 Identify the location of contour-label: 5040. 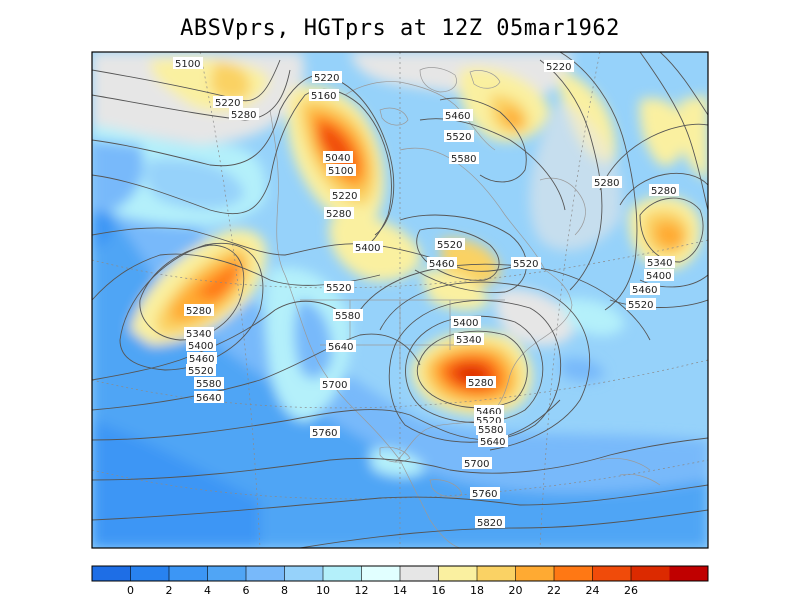
(338, 157).